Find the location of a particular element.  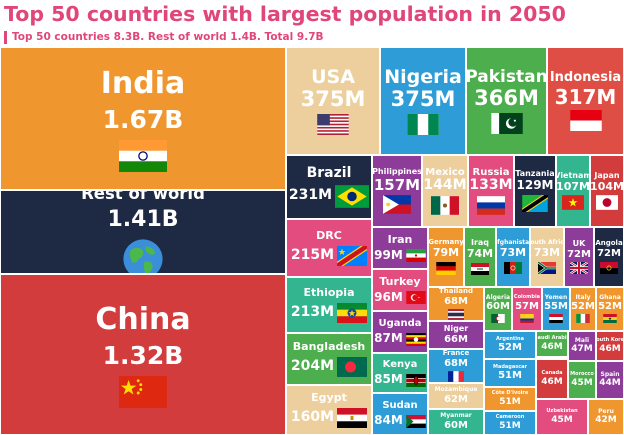

tile-value-south-korea: 46M is located at coordinates (610, 348).